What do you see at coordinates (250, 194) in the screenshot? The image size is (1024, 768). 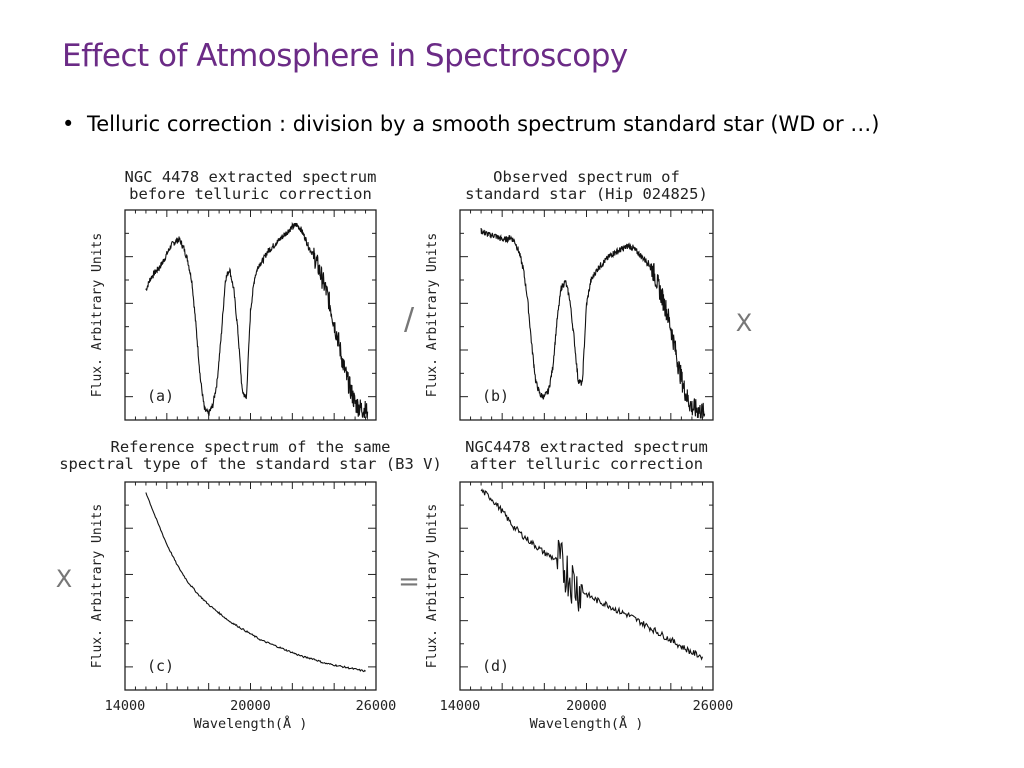 I see `panel-title-line: before telluric correction` at bounding box center [250, 194].